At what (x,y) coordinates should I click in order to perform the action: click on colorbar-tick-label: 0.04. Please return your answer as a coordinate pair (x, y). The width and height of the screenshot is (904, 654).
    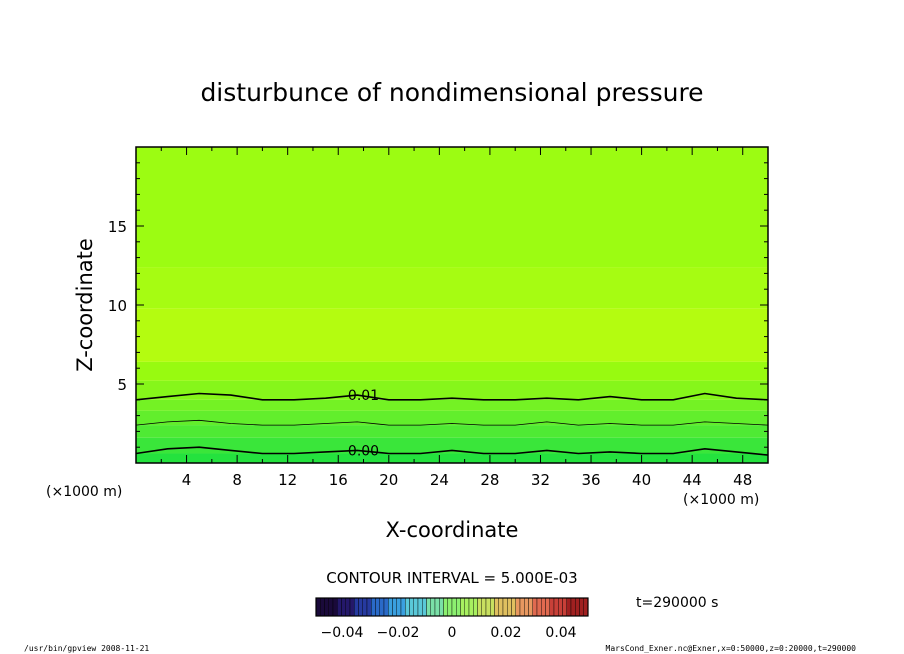
    Looking at the image, I should click on (560, 633).